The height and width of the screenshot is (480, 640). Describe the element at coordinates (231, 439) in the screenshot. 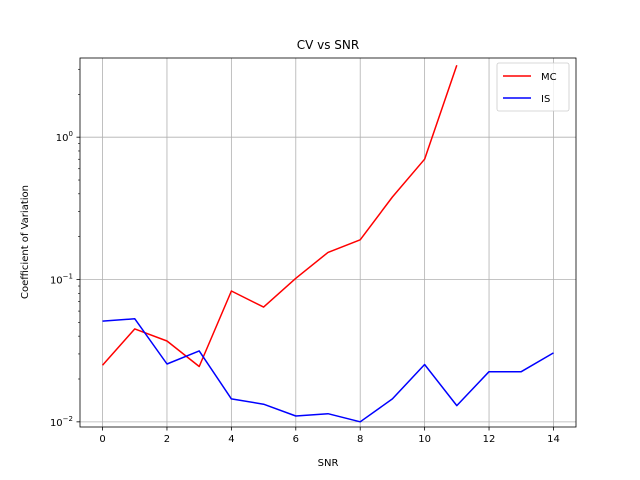

I see `x-tick-label: 4` at that location.